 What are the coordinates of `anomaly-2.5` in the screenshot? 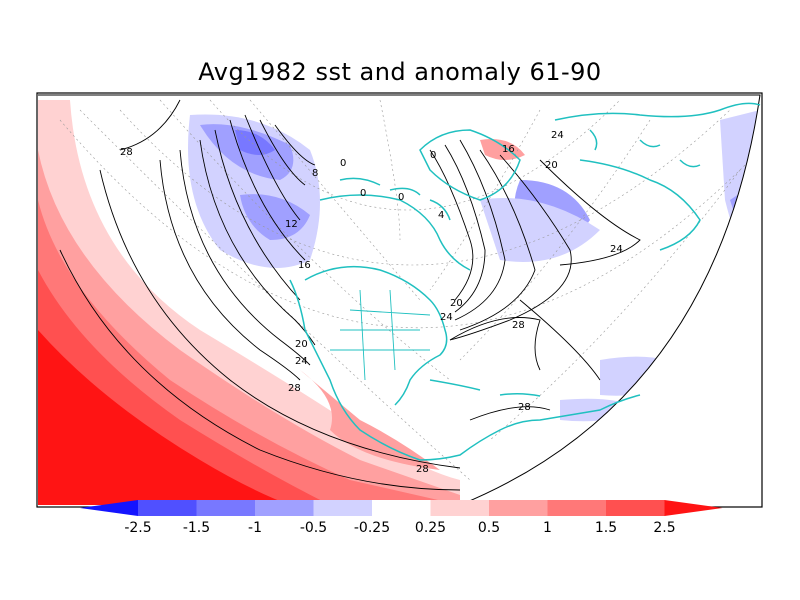 It's located at (164, 417).